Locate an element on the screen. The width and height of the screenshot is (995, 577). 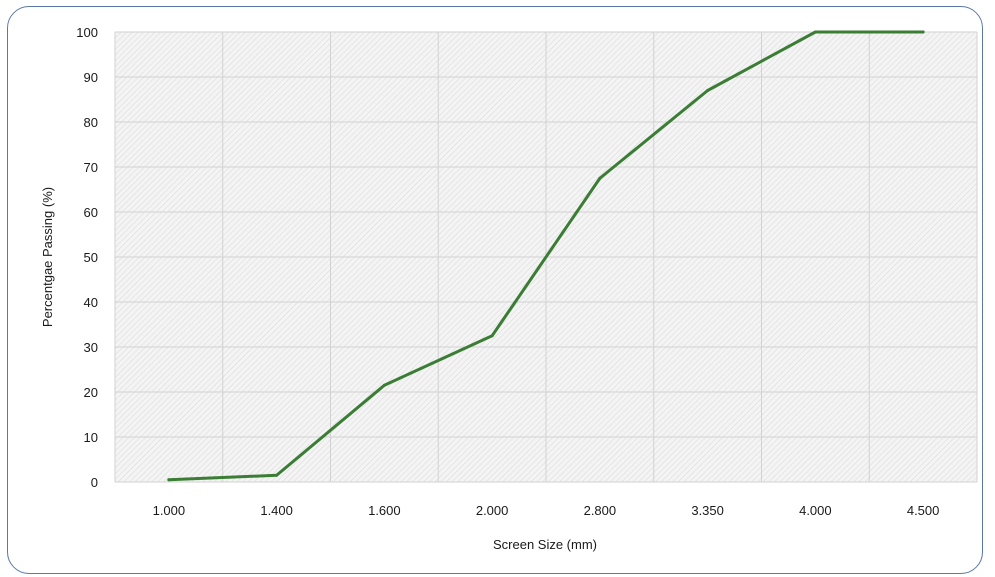
y-tick-label: 50 is located at coordinates (91, 257).